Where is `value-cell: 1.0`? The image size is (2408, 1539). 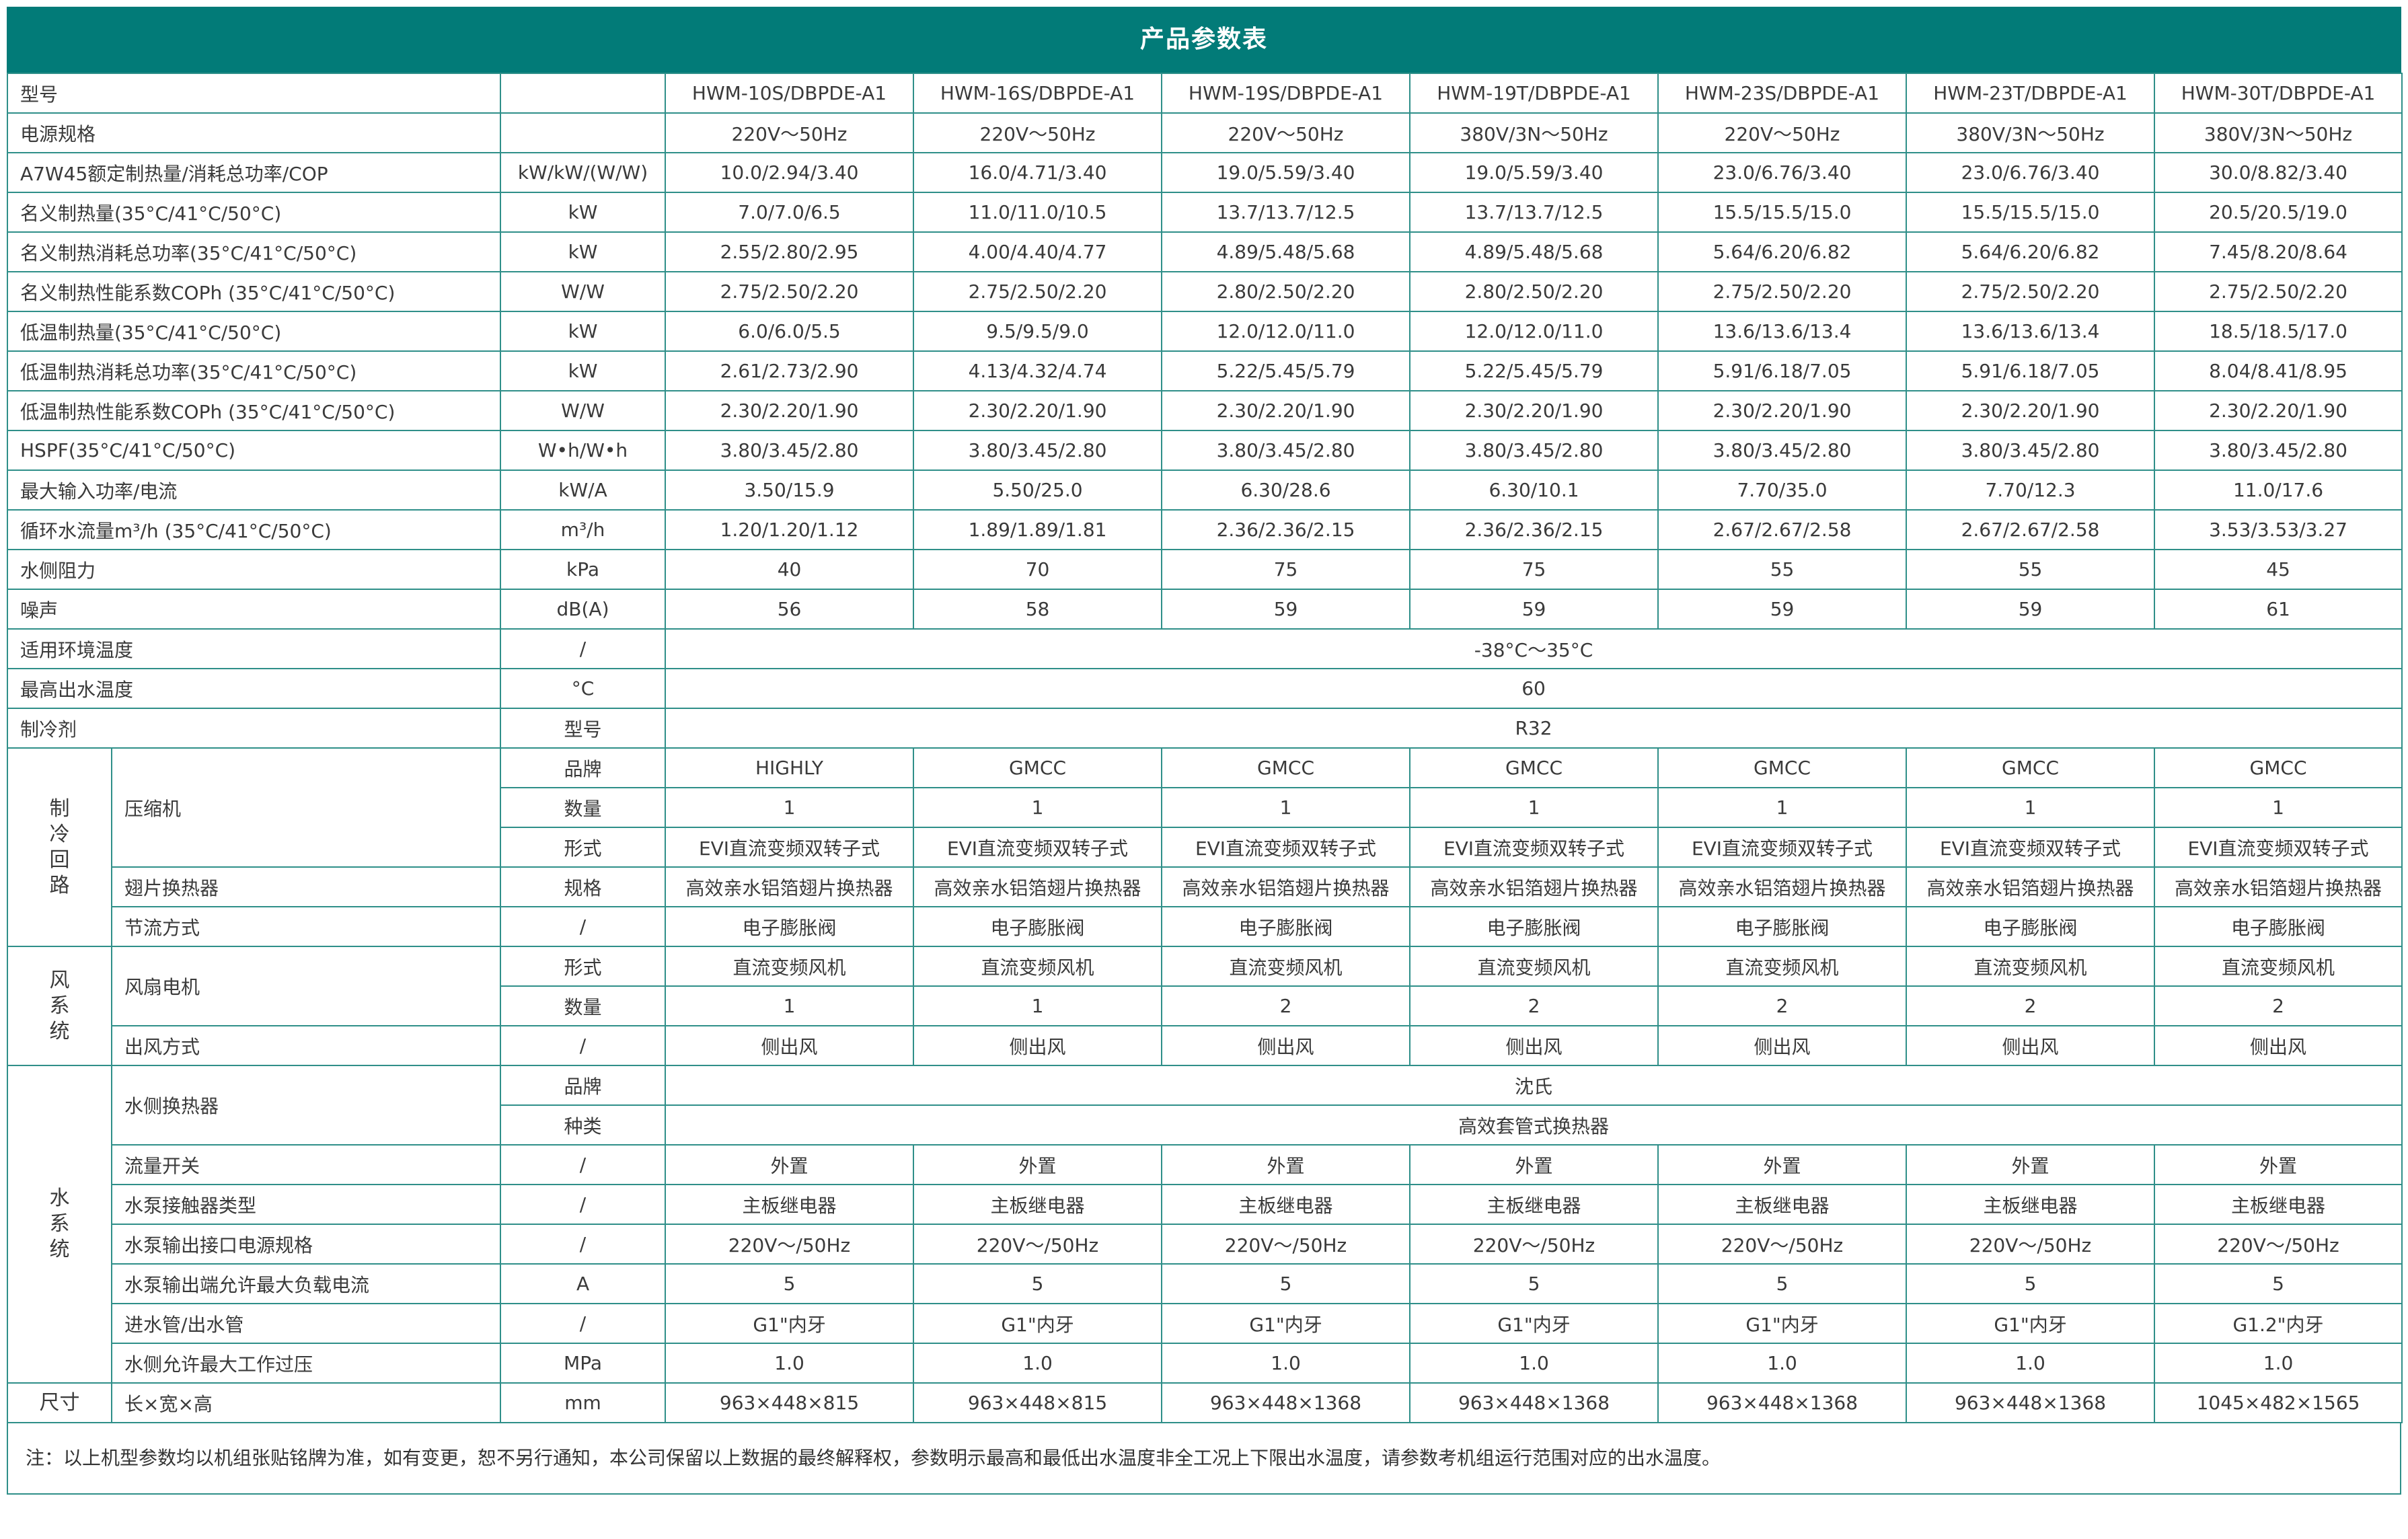 value-cell: 1.0 is located at coordinates (1782, 1363).